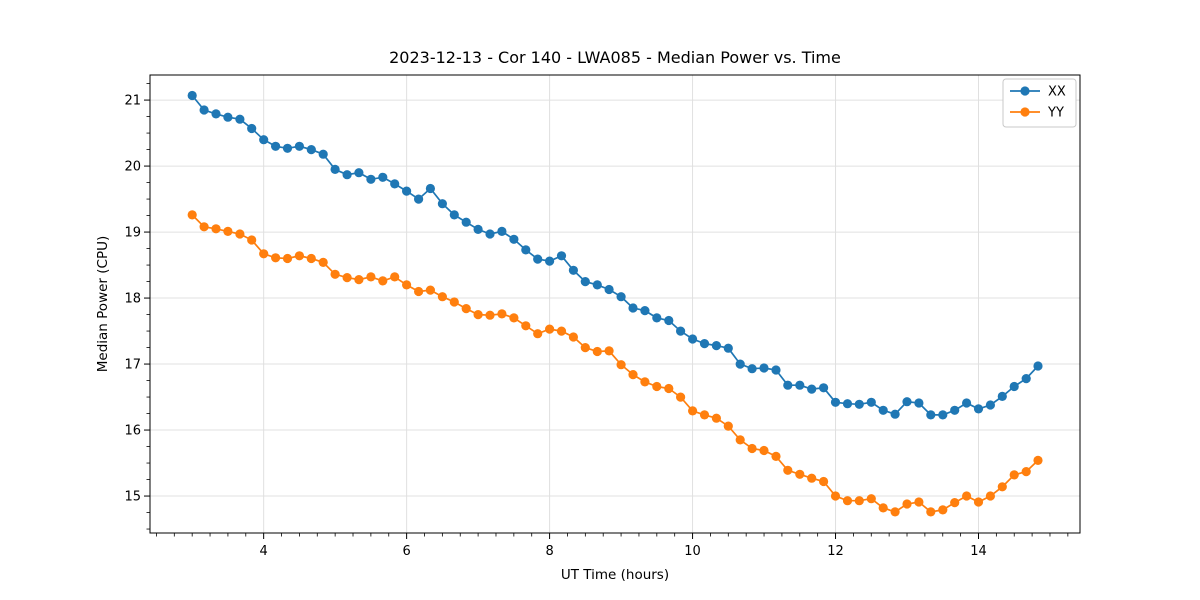 The width and height of the screenshot is (1200, 600). What do you see at coordinates (1057, 92) in the screenshot?
I see `legend-label-XX: XX` at bounding box center [1057, 92].